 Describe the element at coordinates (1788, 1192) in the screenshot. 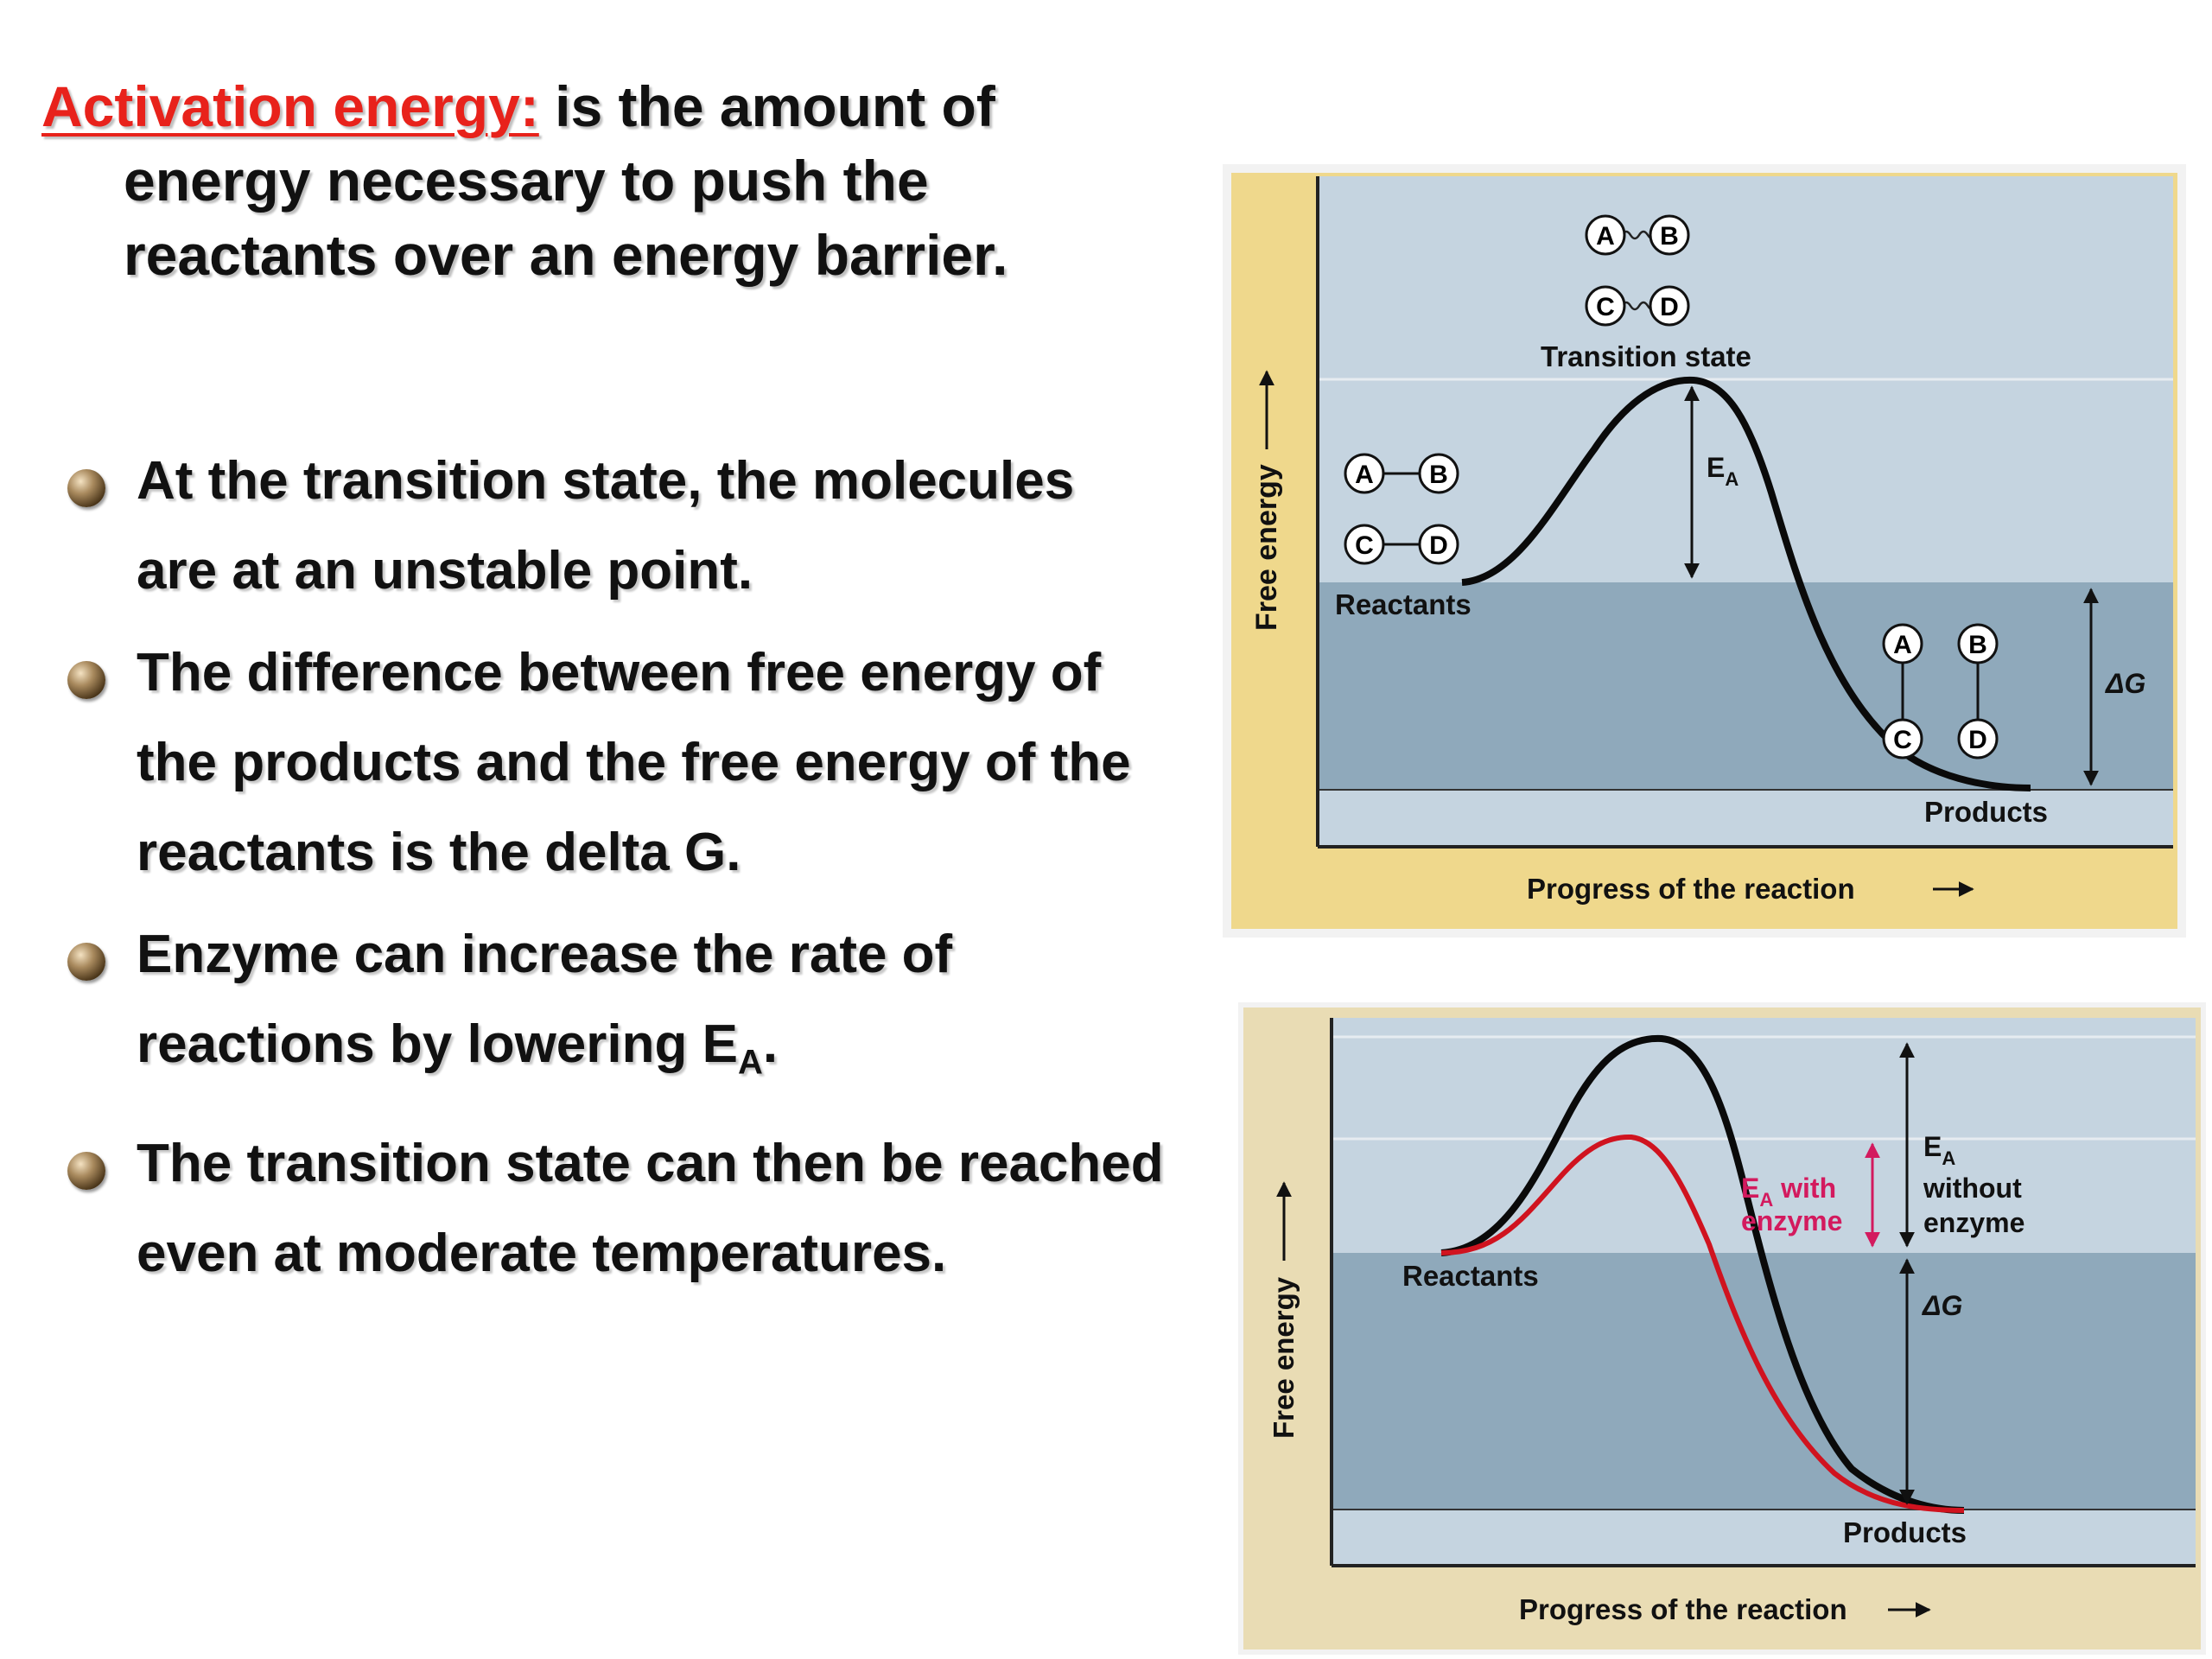

I see `ea-with-label: EA with` at that location.